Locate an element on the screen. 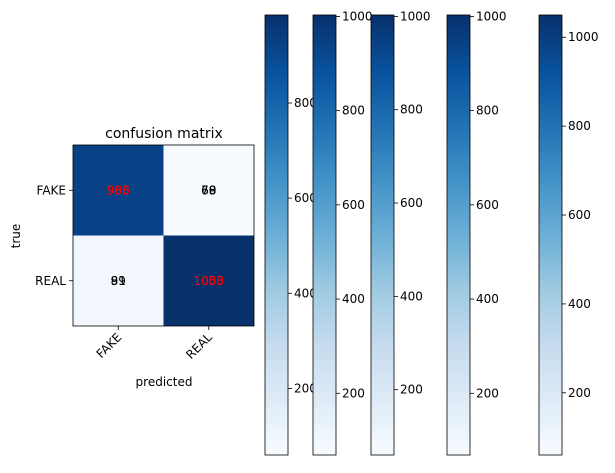 The image size is (615, 473). cell-value-label: 78 is located at coordinates (208, 190).